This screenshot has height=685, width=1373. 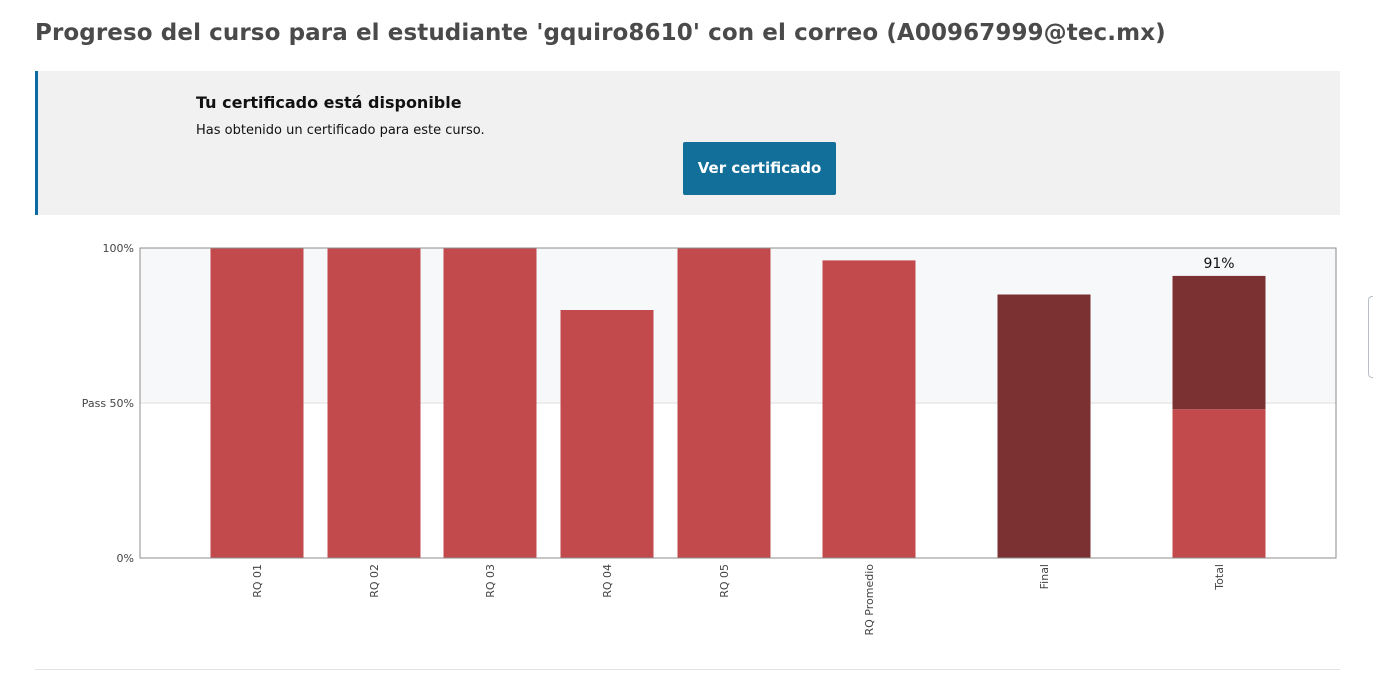 I want to click on bar-rq-promedio, so click(x=869, y=409).